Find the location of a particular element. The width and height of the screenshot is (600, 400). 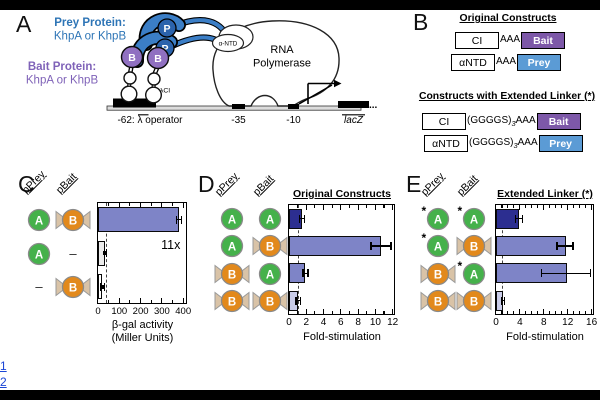

chart-title: Original Constructs is located at coordinates (341, 194).